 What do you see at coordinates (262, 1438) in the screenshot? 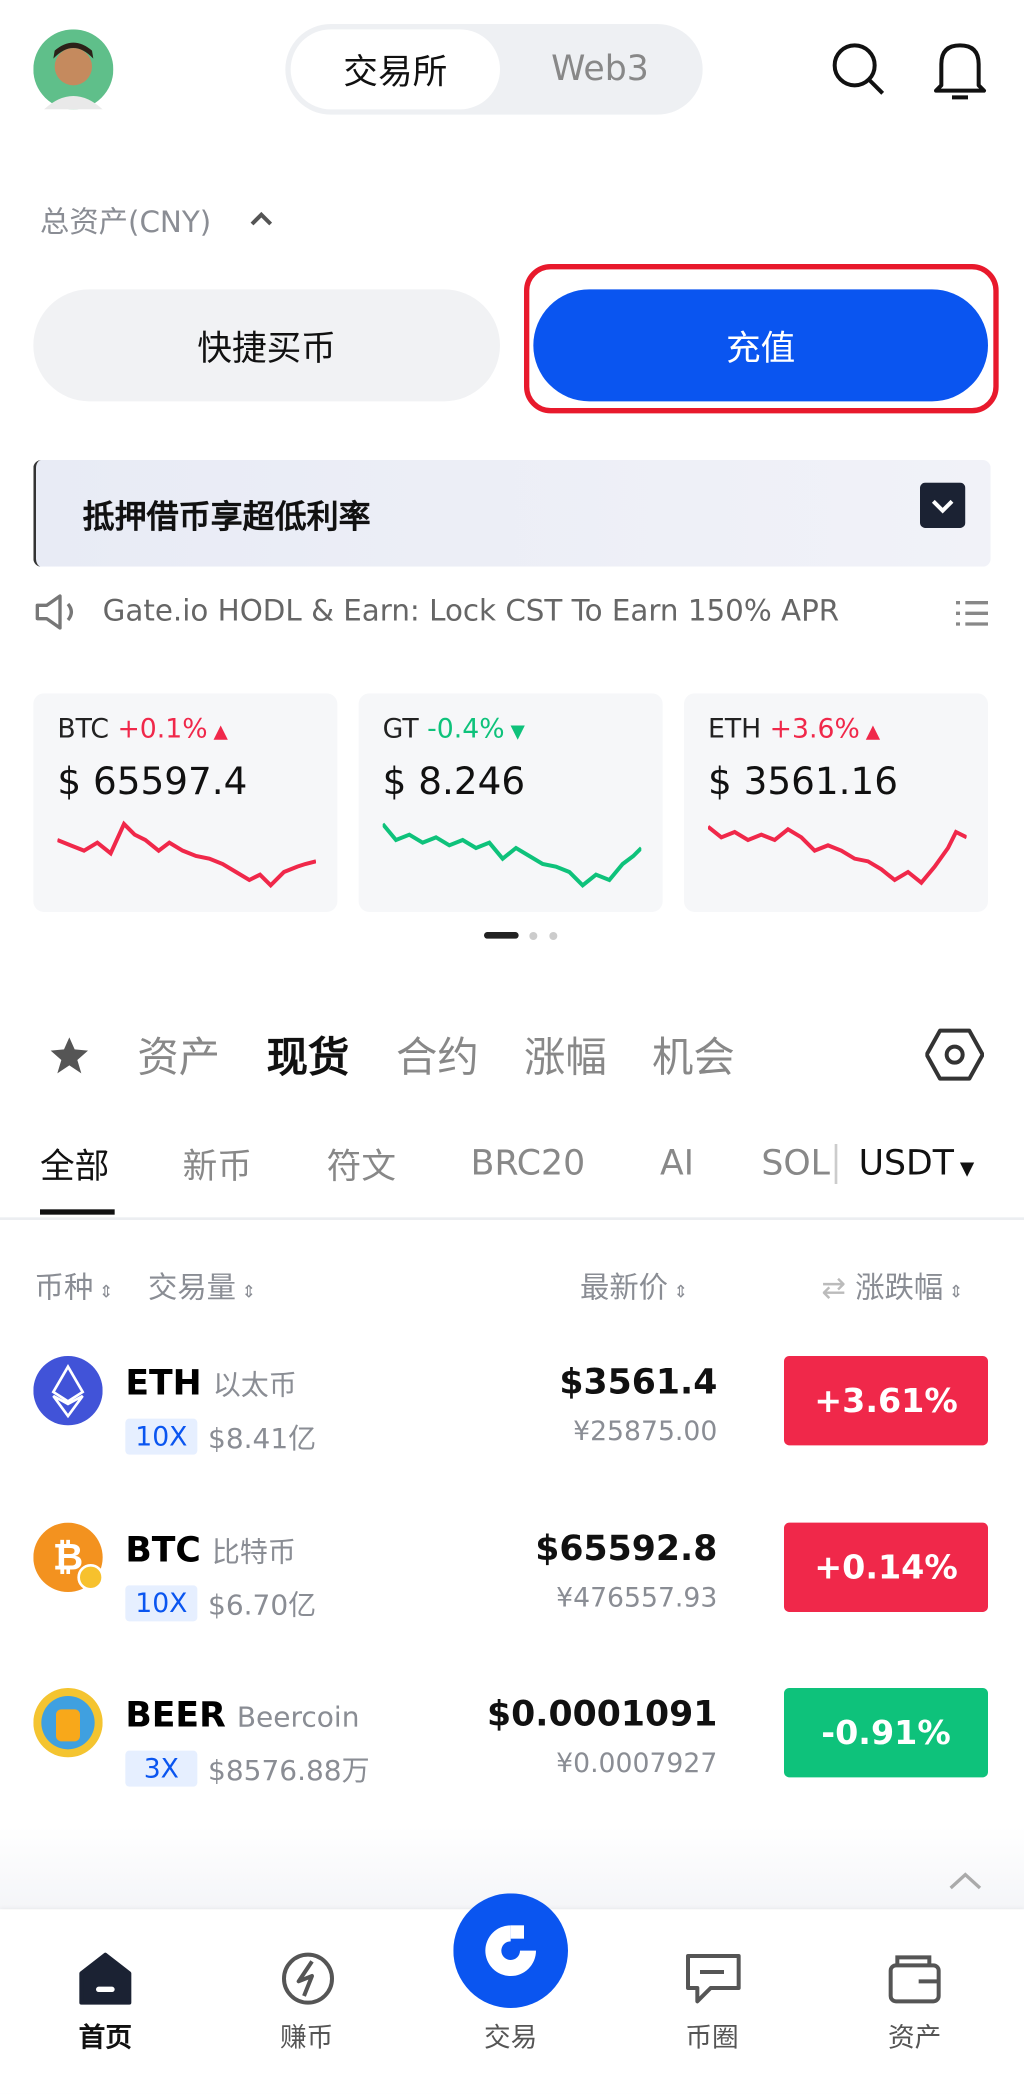
I see `volume: $8.41亿` at bounding box center [262, 1438].